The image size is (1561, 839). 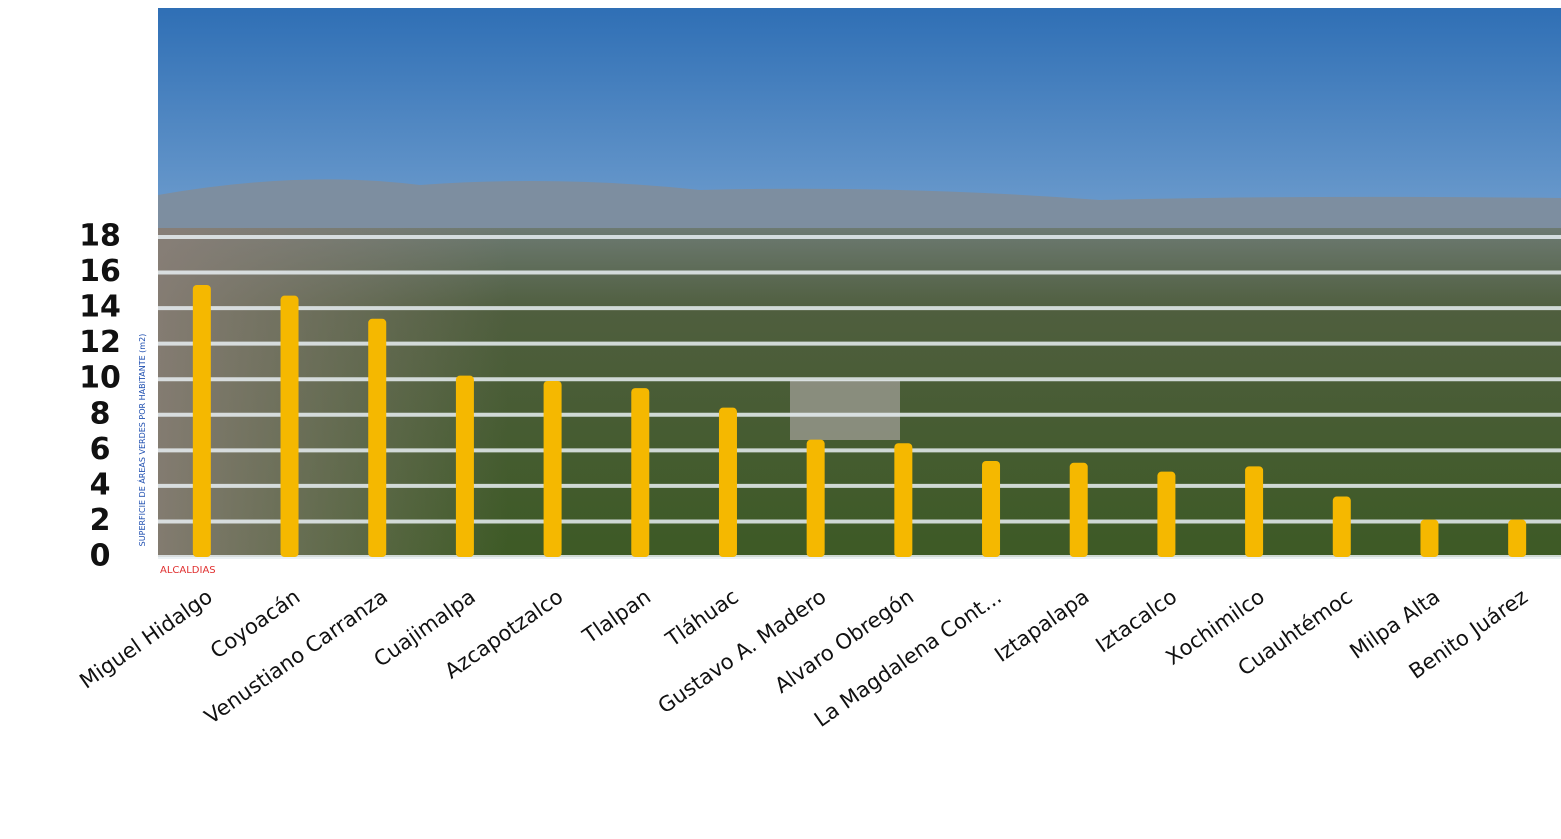 What do you see at coordinates (145, 638) in the screenshot?
I see `x-tick-label: Miguel Hidalgo` at bounding box center [145, 638].